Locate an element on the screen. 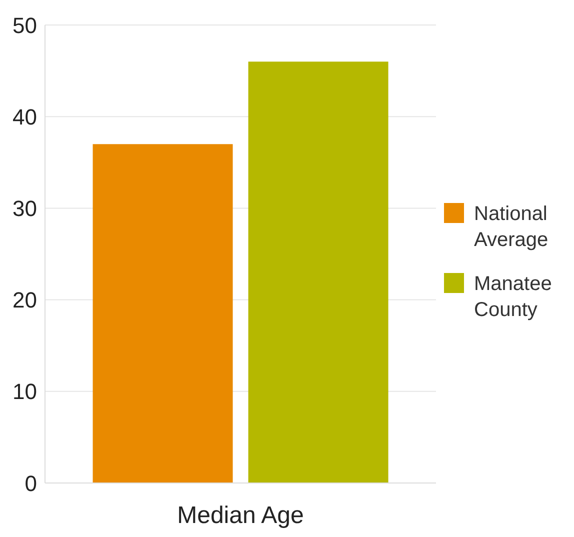 This screenshot has height=537, width=574. legend-label: Manatee County is located at coordinates (513, 297).